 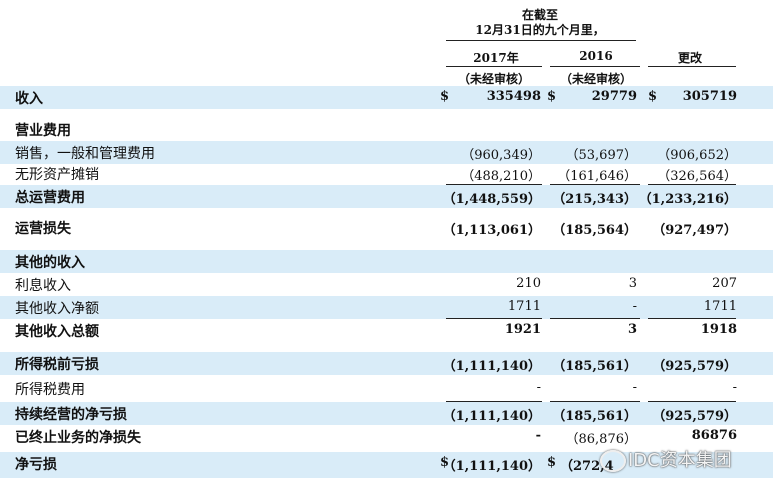 I want to click on cell-change: （906,652）, so click(x=697, y=155).